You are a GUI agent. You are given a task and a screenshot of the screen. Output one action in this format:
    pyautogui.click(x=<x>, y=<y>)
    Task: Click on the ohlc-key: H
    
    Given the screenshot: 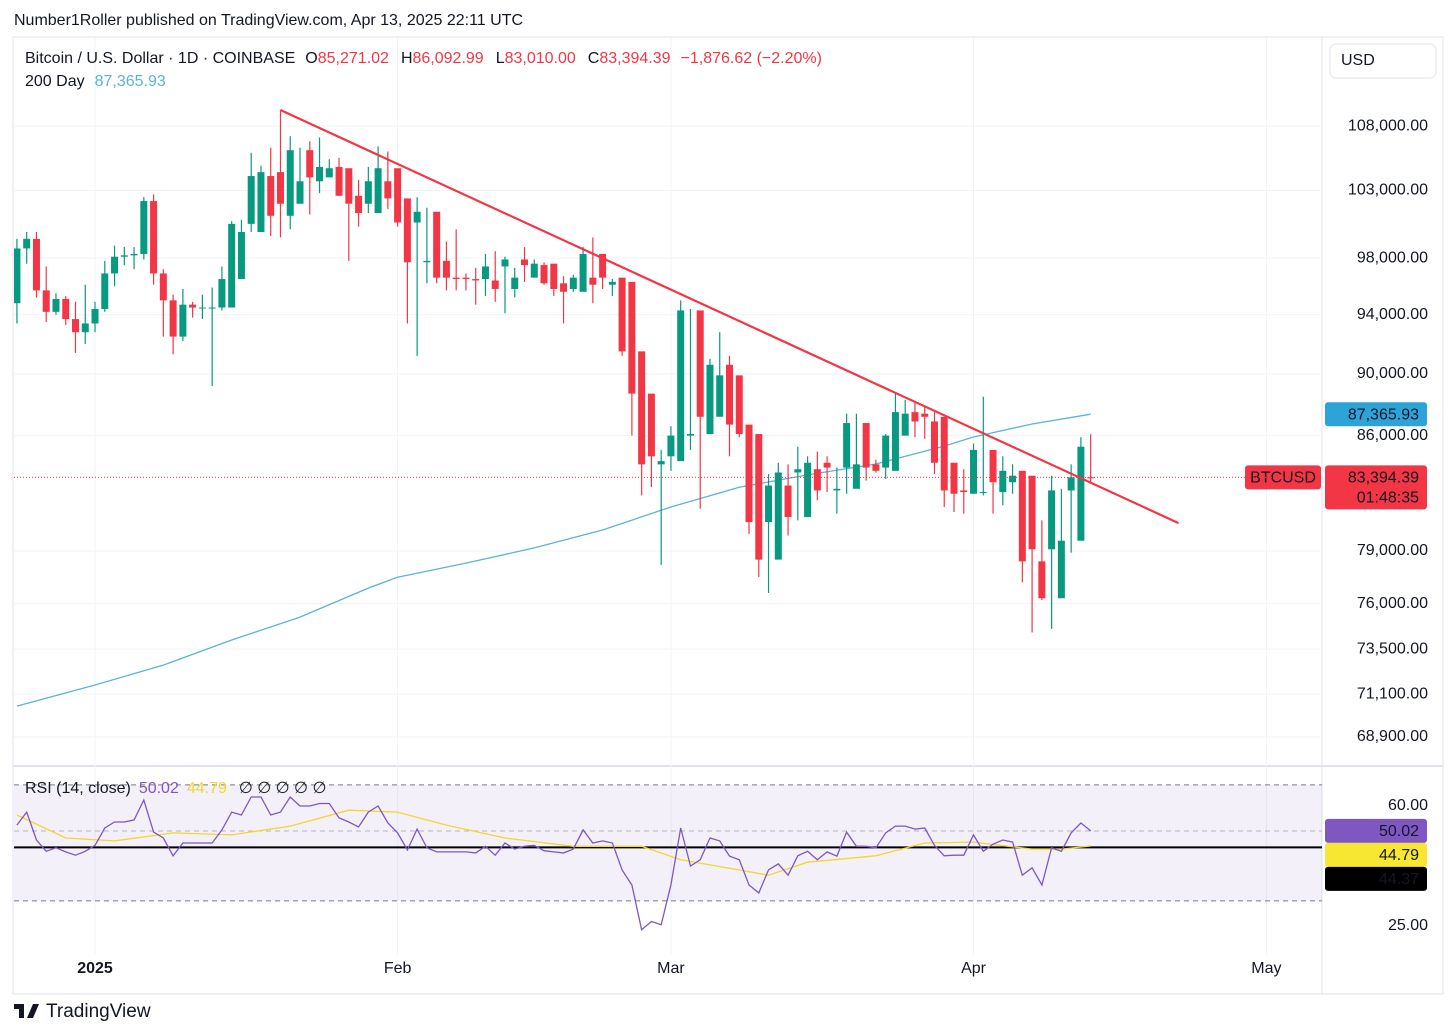 What is the action you would take?
    pyautogui.click(x=407, y=58)
    